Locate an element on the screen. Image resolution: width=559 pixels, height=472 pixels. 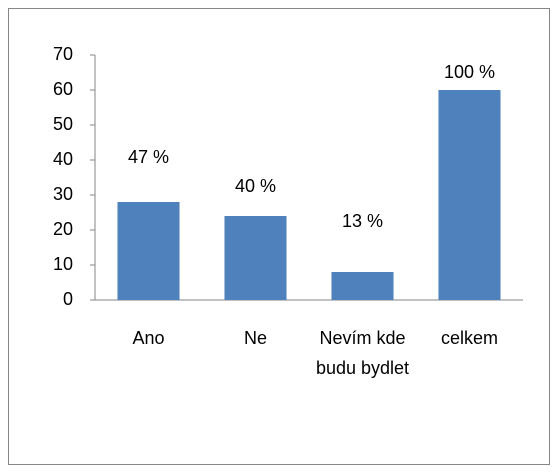
x-tick-label: Nevím kde budu bydlet is located at coordinates (362, 353).